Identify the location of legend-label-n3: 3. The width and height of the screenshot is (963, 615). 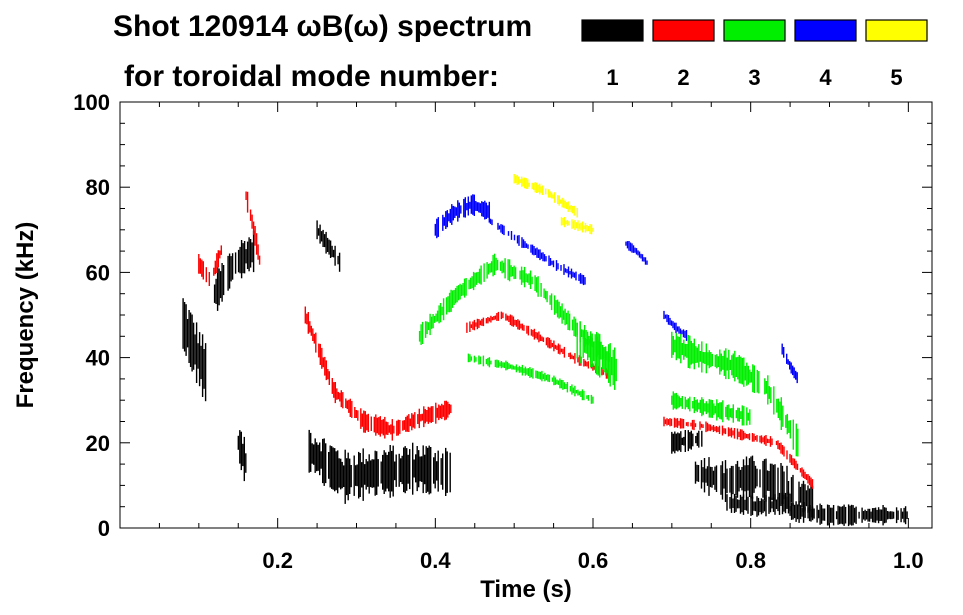
(754, 77).